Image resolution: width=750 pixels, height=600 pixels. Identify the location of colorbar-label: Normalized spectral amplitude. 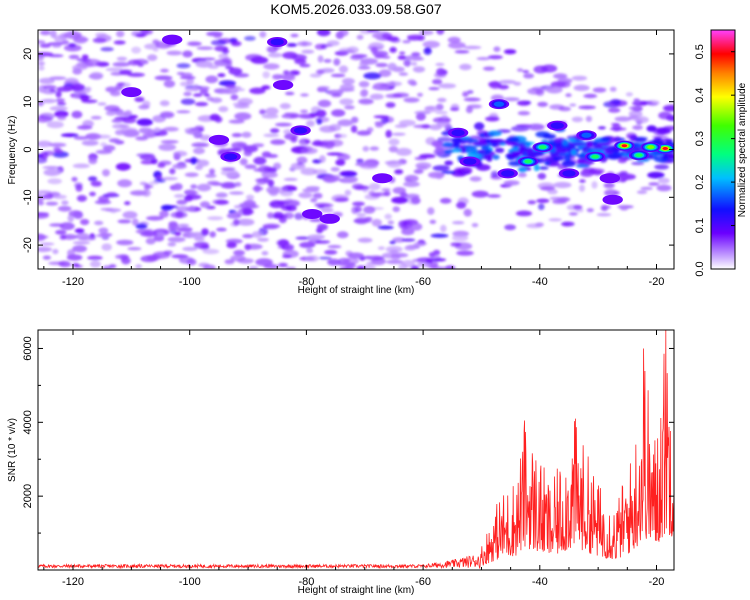
(742, 149).